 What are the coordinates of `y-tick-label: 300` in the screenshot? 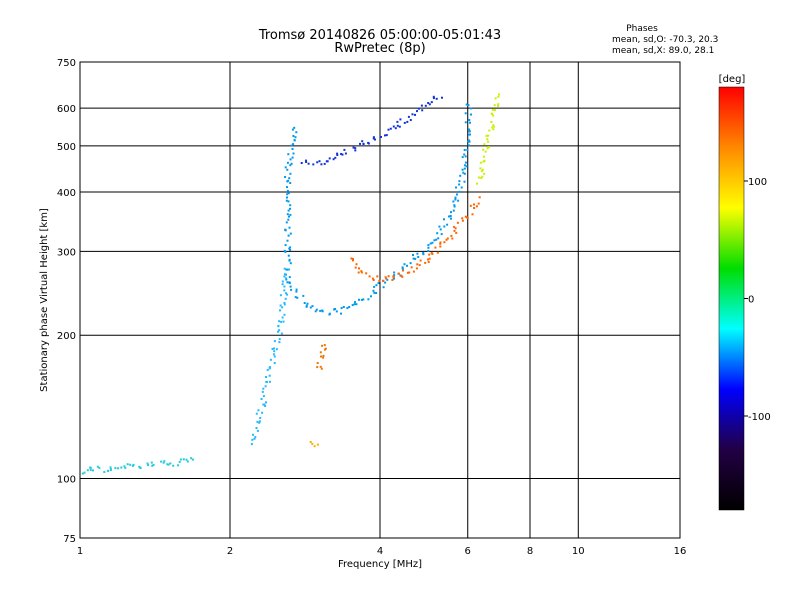 It's located at (66, 252).